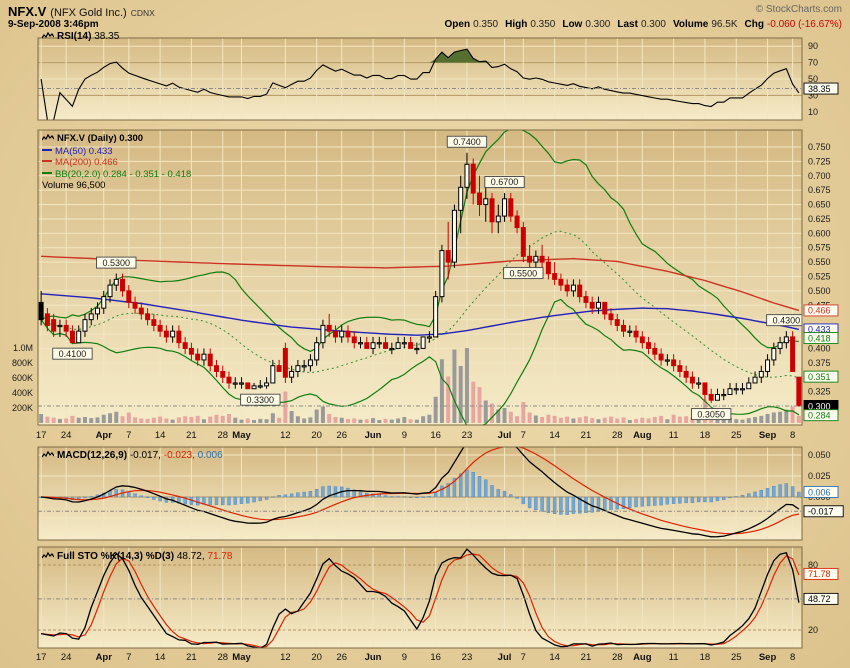 This screenshot has width=850, height=668. I want to click on svg-text: 0.4300, so click(787, 320).